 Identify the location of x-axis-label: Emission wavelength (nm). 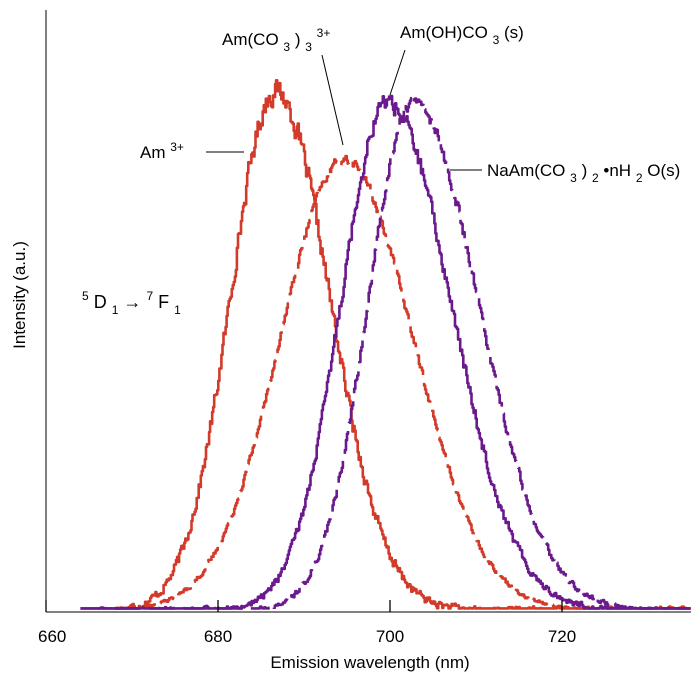
(369, 662).